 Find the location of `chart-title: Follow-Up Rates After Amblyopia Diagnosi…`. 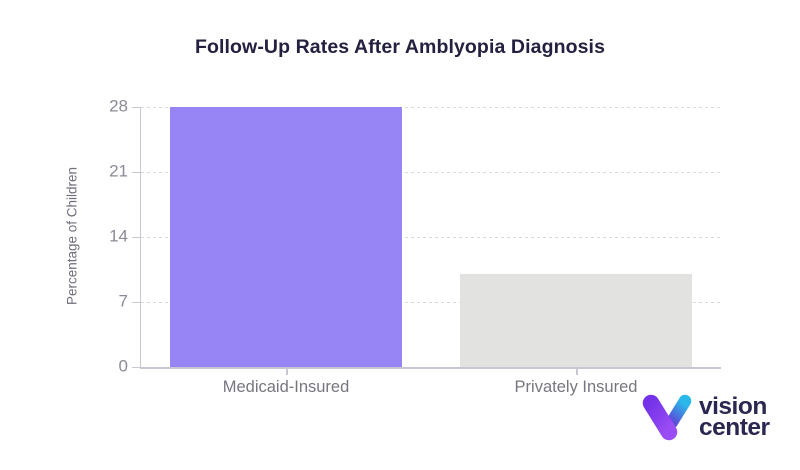

chart-title: Follow-Up Rates After Amblyopia Diagnosi… is located at coordinates (400, 47).